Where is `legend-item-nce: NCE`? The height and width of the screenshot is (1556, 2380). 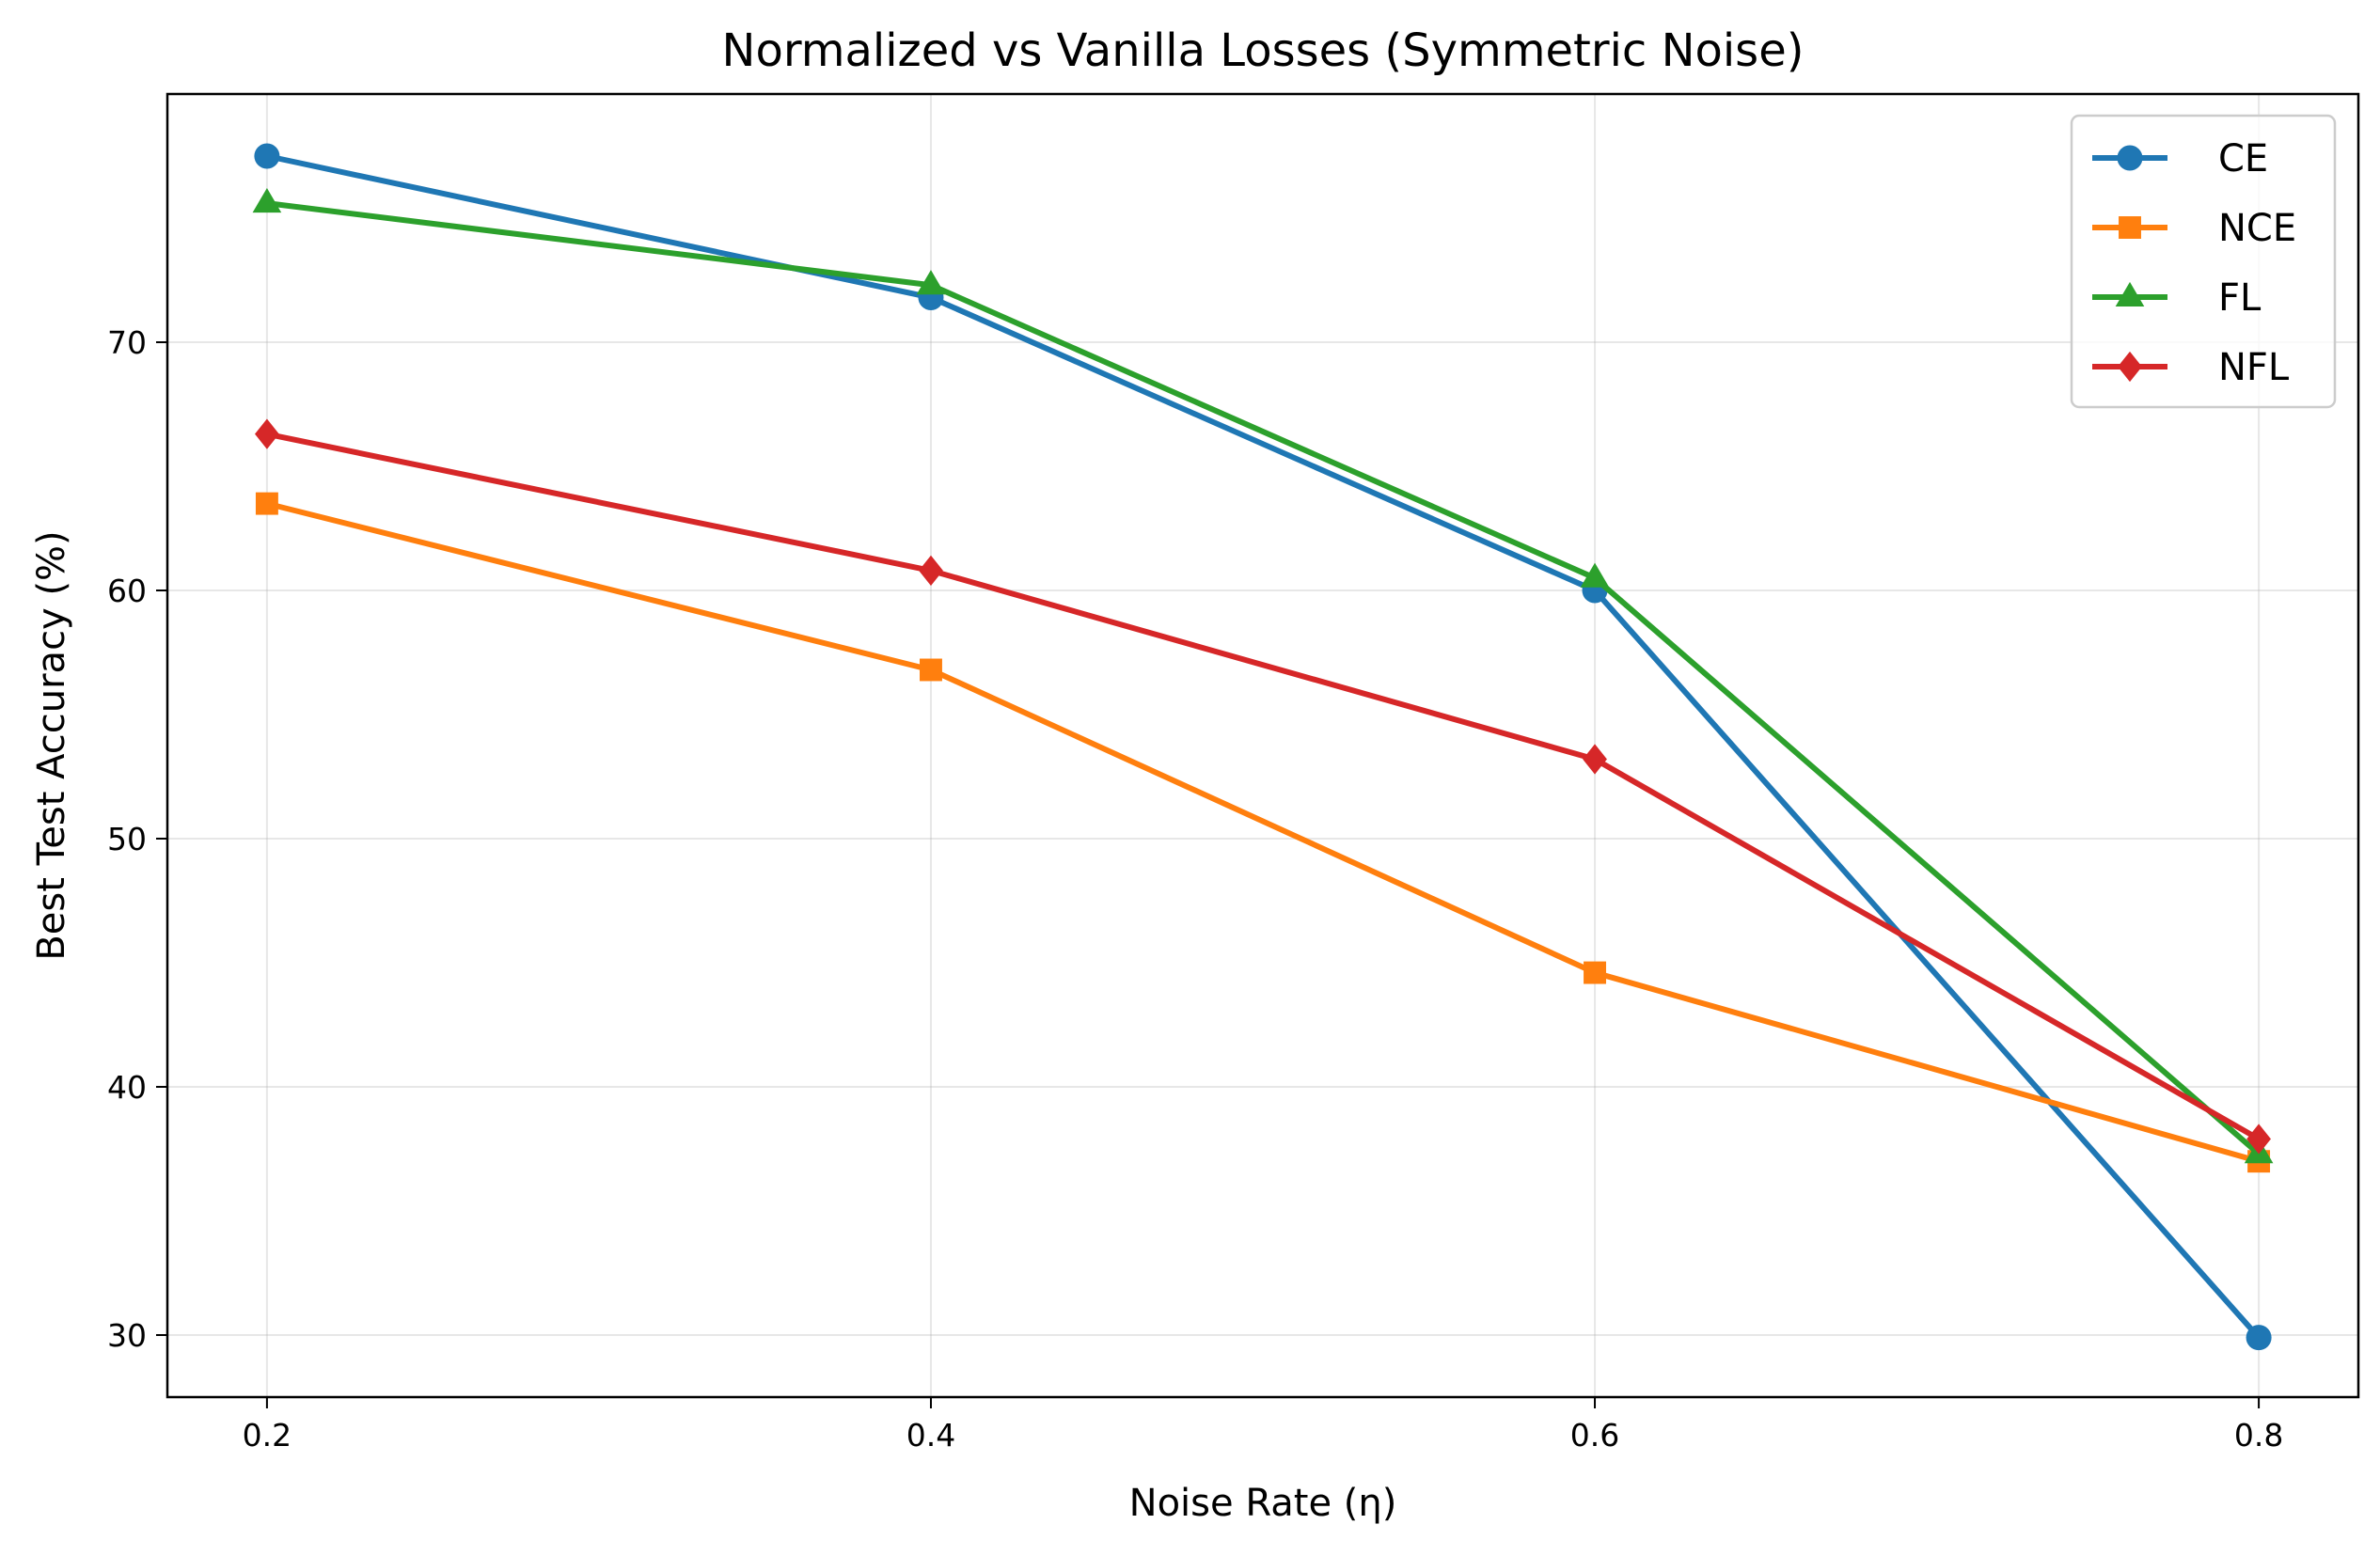
legend-item-nce: NCE is located at coordinates (2194, 228).